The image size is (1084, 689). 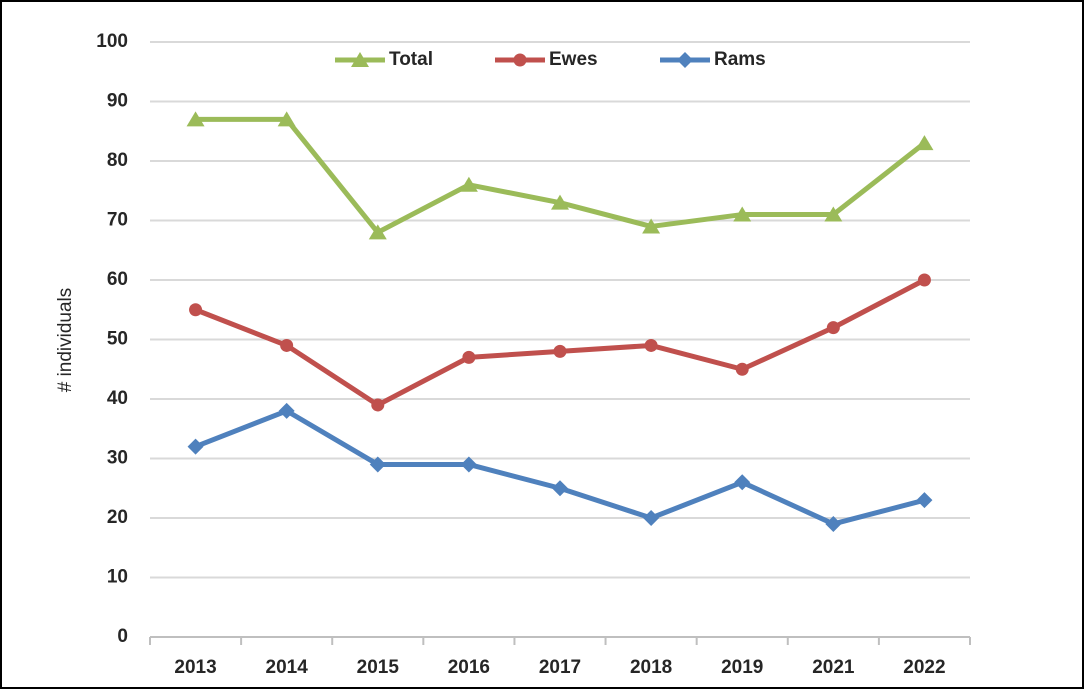 I want to click on y-tick-label: 60, so click(x=117, y=279).